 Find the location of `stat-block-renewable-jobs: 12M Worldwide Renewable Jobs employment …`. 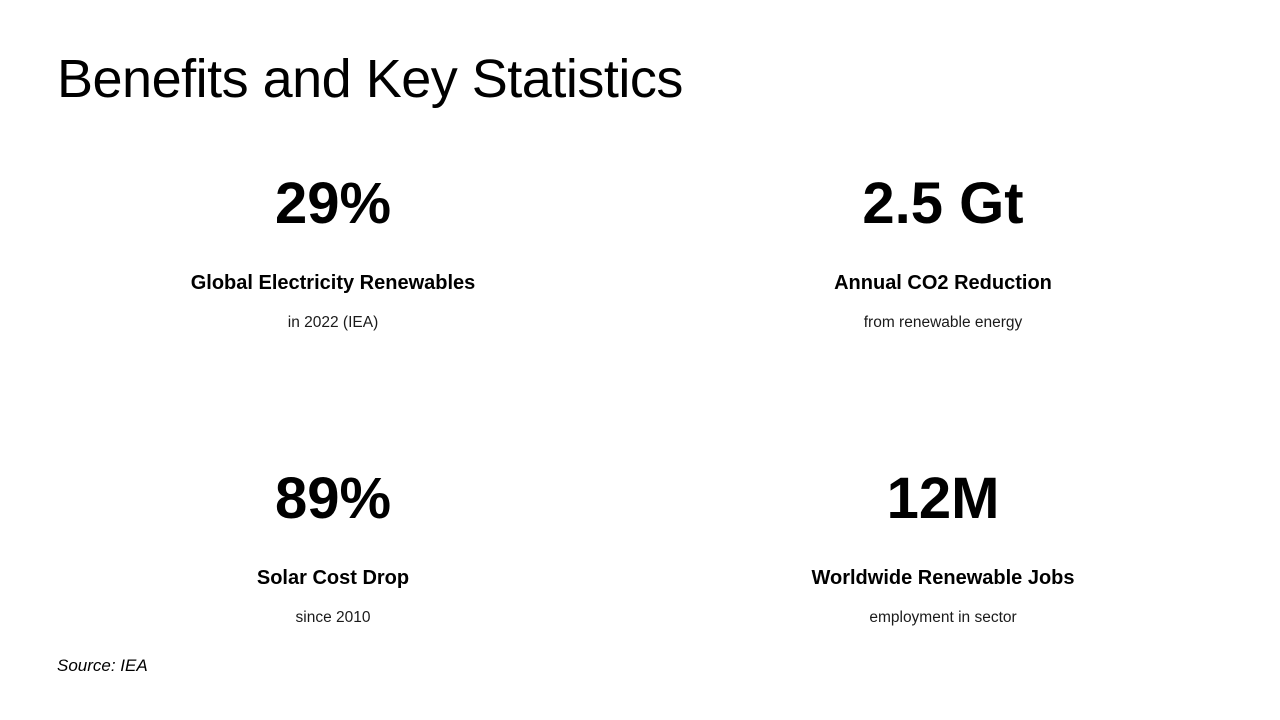

stat-block-renewable-jobs: 12M Worldwide Renewable Jobs employment … is located at coordinates (943, 547).